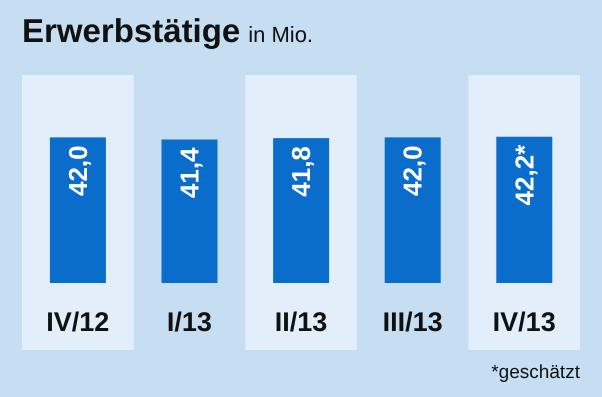 The image size is (602, 397). Describe the element at coordinates (535, 373) in the screenshot. I see `text: *geschätzt` at that location.